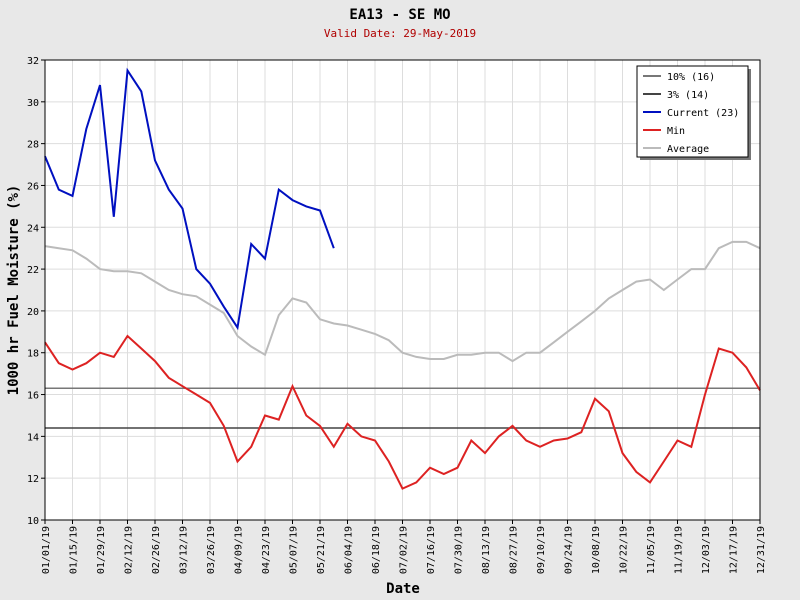  What do you see at coordinates (624, 550) in the screenshot?
I see `x-tick-label: 10/22/19` at bounding box center [624, 550].